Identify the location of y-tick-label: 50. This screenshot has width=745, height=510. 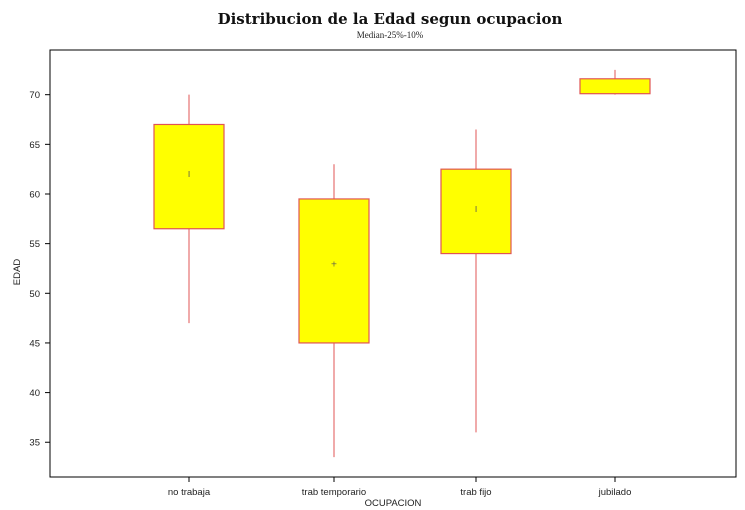
(34, 294).